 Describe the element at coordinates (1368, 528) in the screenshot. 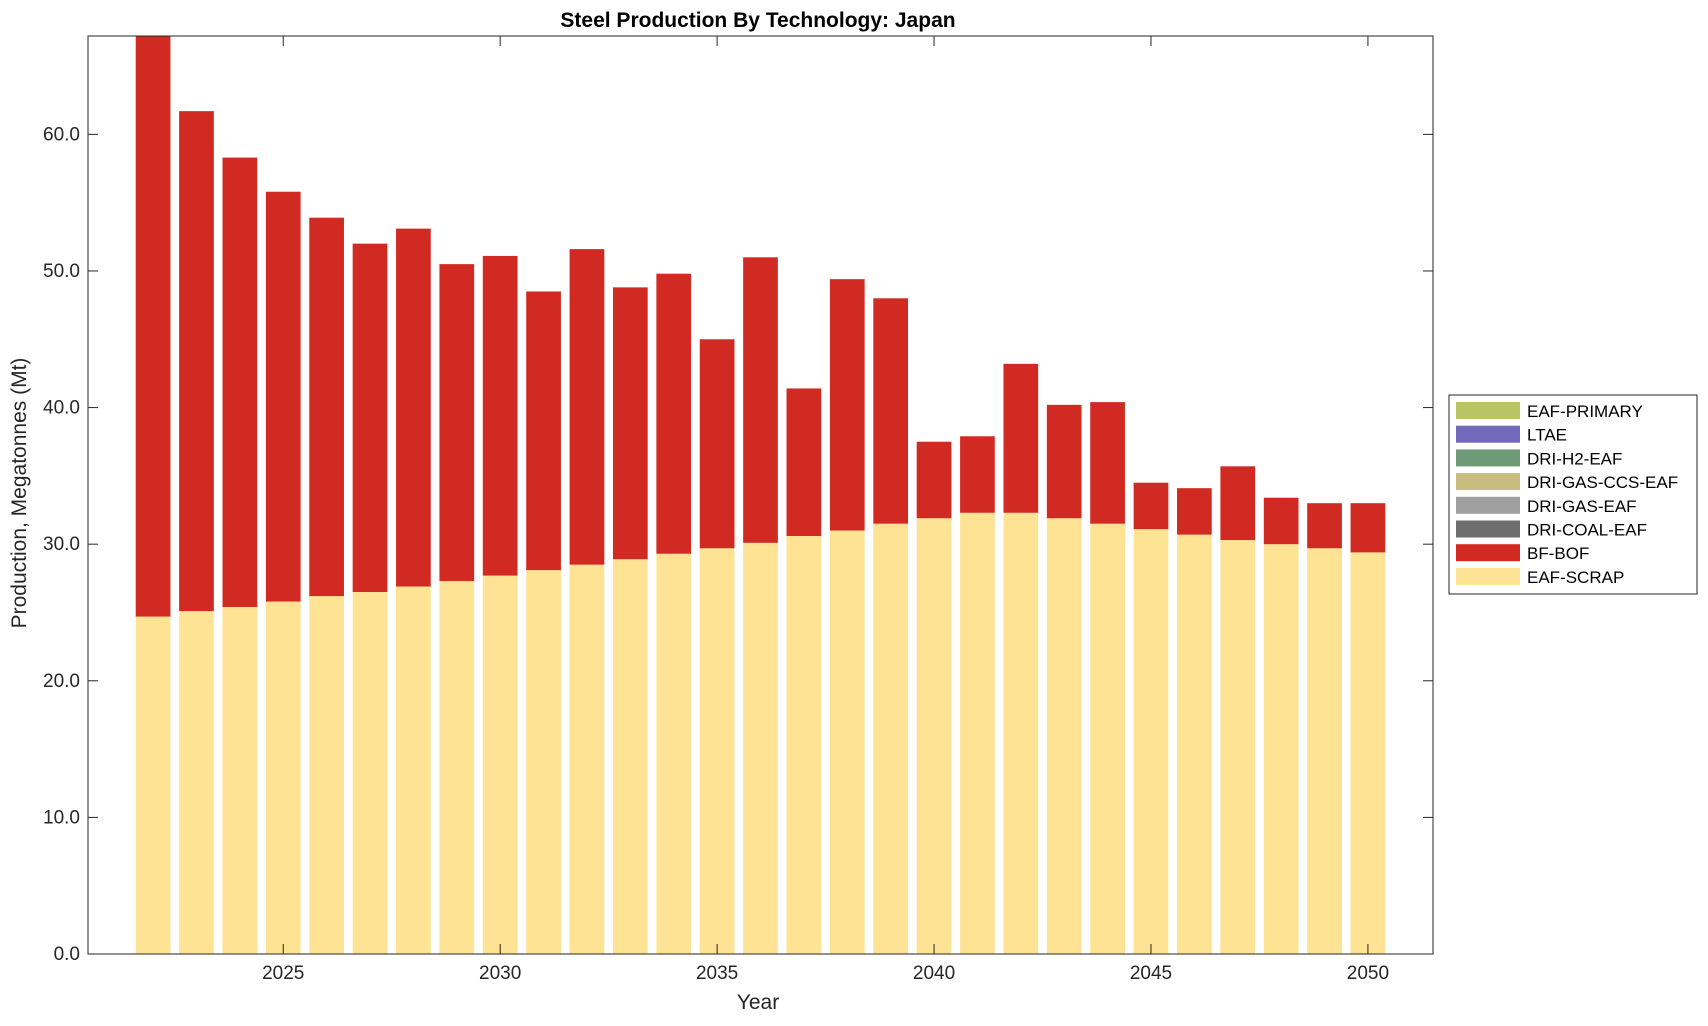

I see `bar-bf-bof-2050` at that location.